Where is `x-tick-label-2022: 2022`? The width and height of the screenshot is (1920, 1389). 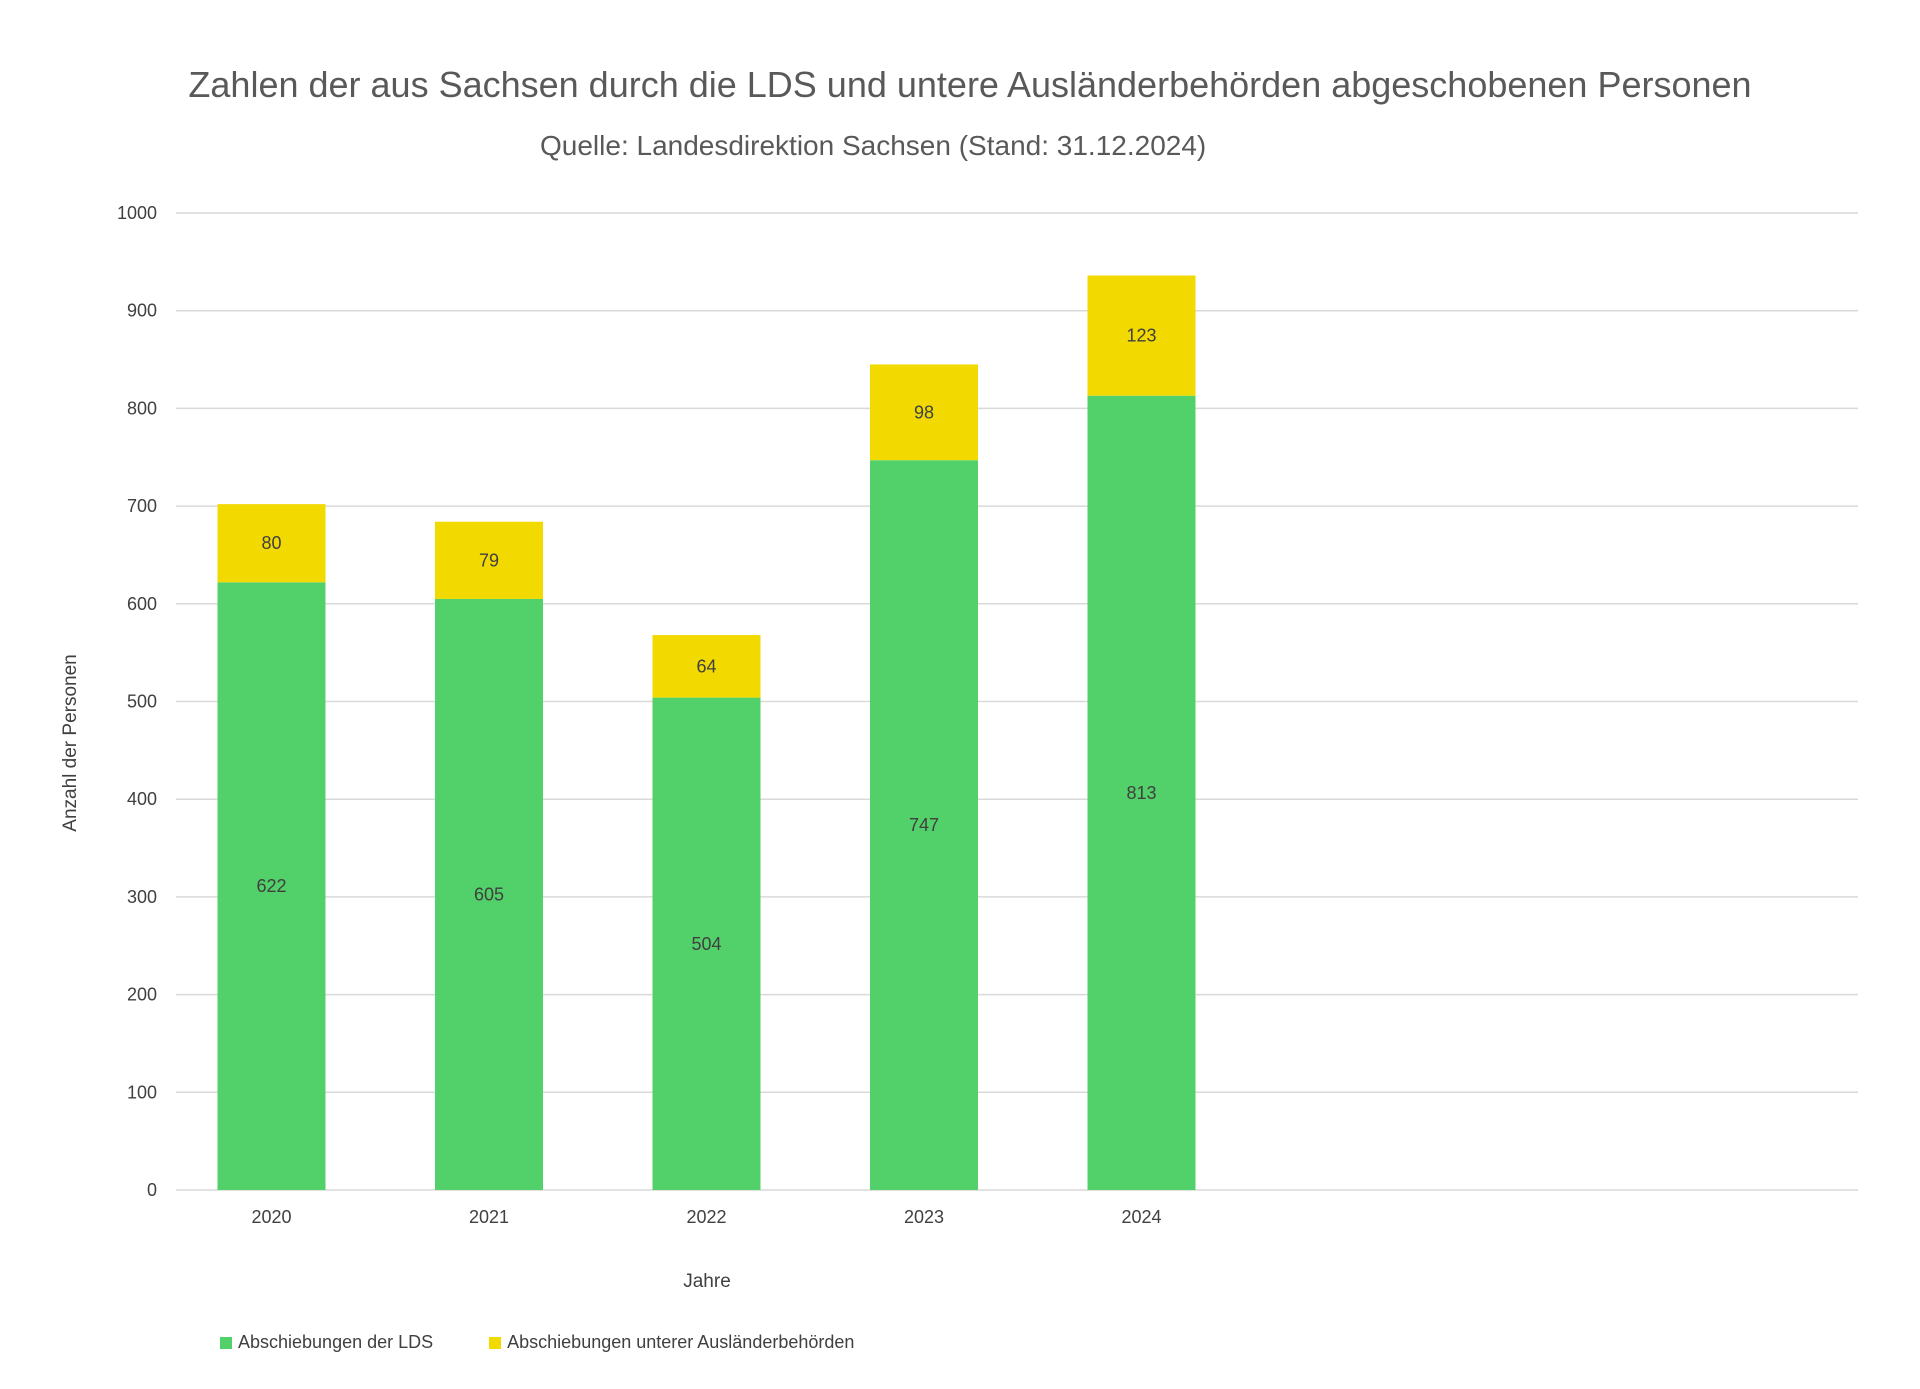 x-tick-label-2022: 2022 is located at coordinates (706, 1217).